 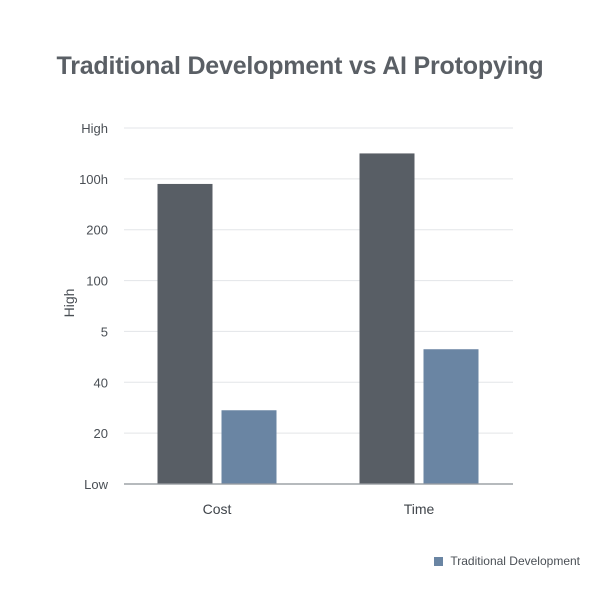 What do you see at coordinates (515, 561) in the screenshot?
I see `legend-label: Traditional Development` at bounding box center [515, 561].